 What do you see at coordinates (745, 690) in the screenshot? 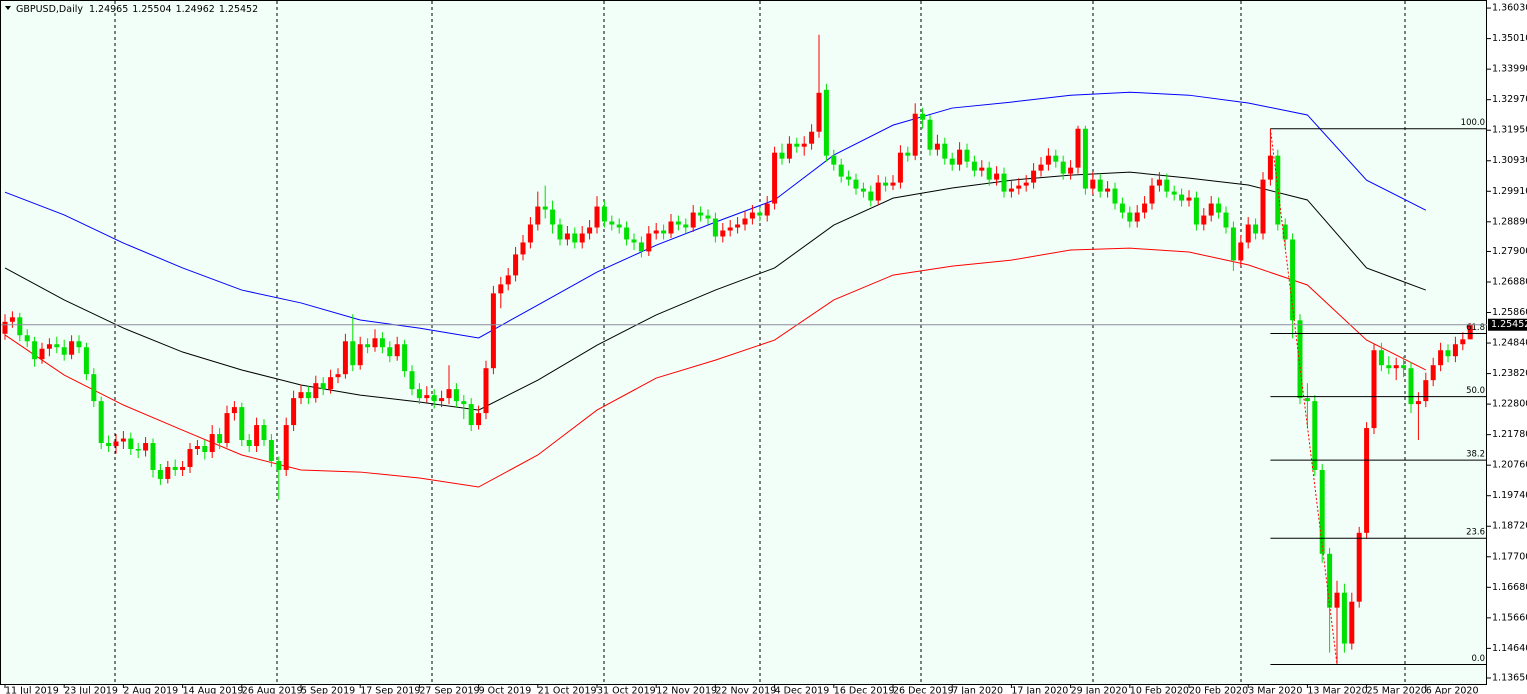
I see `x-tick-label: 22 Nov 2019` at bounding box center [745, 690].